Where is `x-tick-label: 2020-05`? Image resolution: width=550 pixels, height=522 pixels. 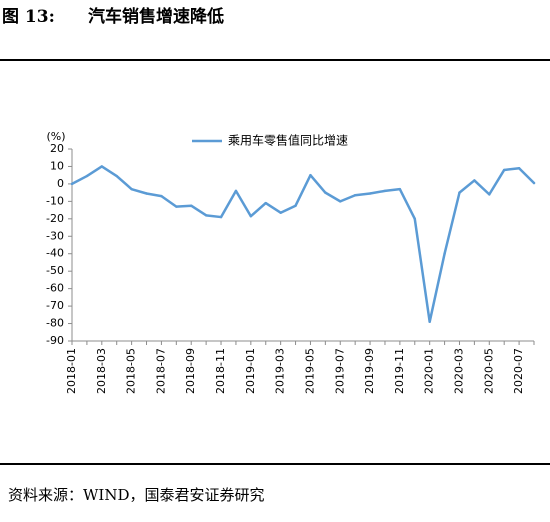
x-tick-label: 2020-05 is located at coordinates (488, 371).